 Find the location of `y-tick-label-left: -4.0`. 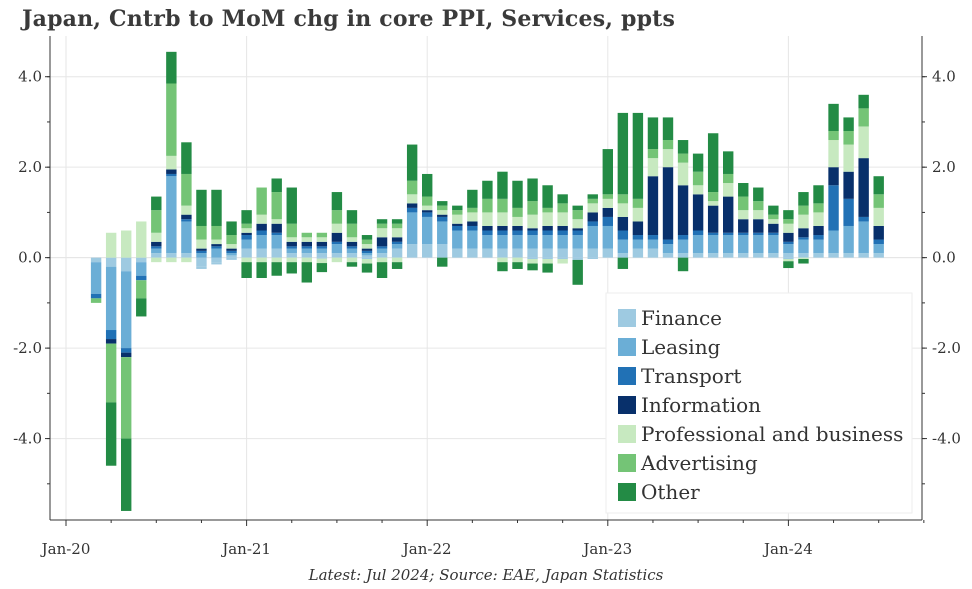

y-tick-label-left: -4.0 is located at coordinates (27, 439).